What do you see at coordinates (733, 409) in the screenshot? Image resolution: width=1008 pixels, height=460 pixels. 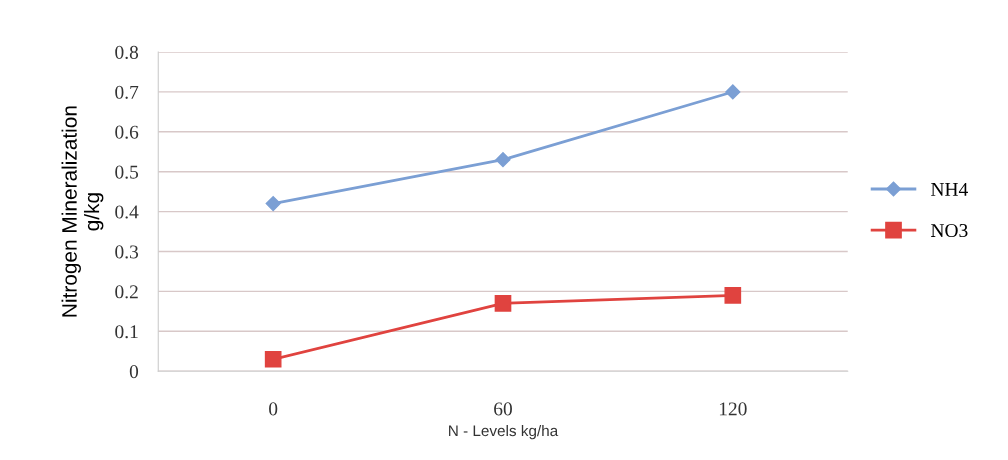 I see `x-tick-label: 120` at bounding box center [733, 409].